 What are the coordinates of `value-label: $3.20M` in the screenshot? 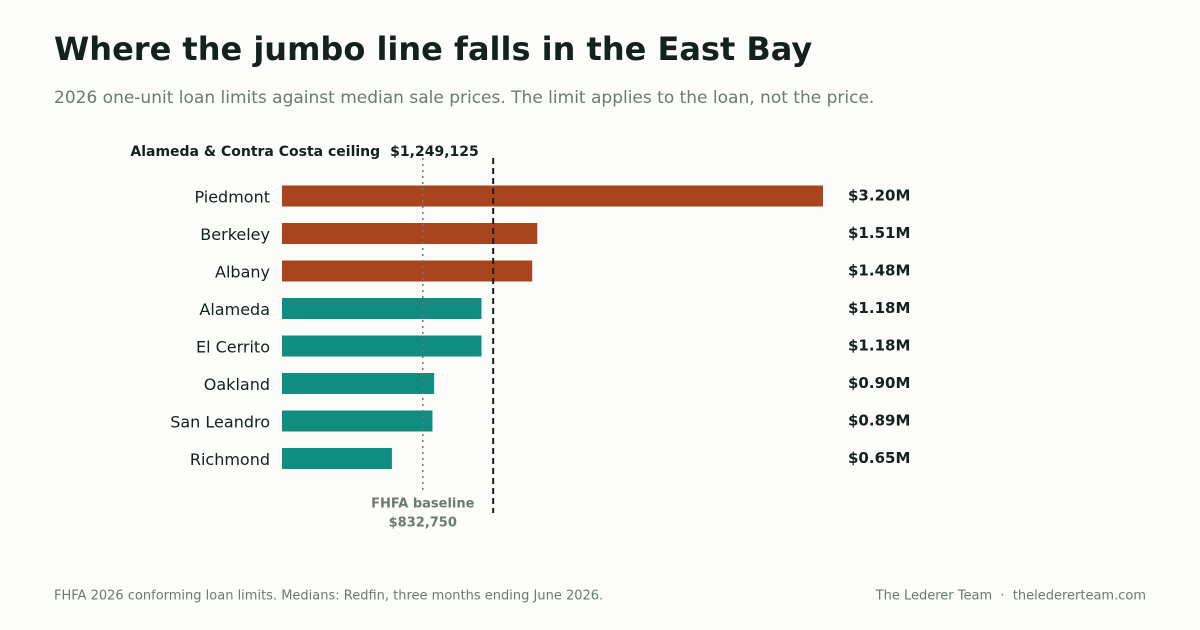 It's located at (879, 196).